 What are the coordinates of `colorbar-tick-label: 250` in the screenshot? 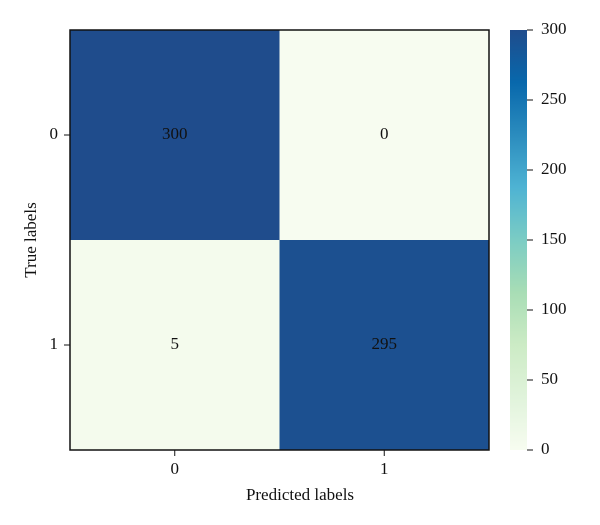 It's located at (554, 98).